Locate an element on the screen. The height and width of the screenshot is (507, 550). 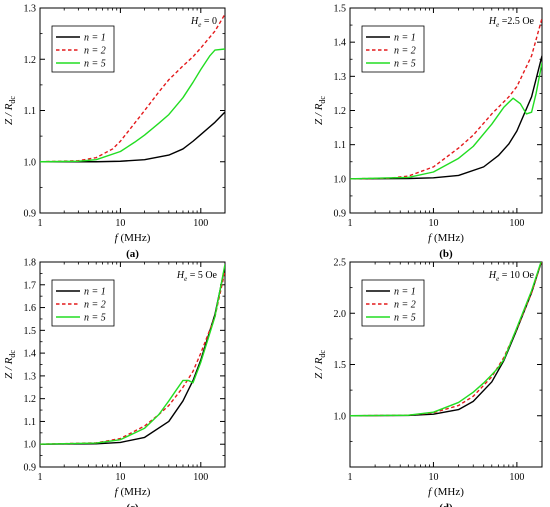
field-value: = 0 is located at coordinates (209, 21).